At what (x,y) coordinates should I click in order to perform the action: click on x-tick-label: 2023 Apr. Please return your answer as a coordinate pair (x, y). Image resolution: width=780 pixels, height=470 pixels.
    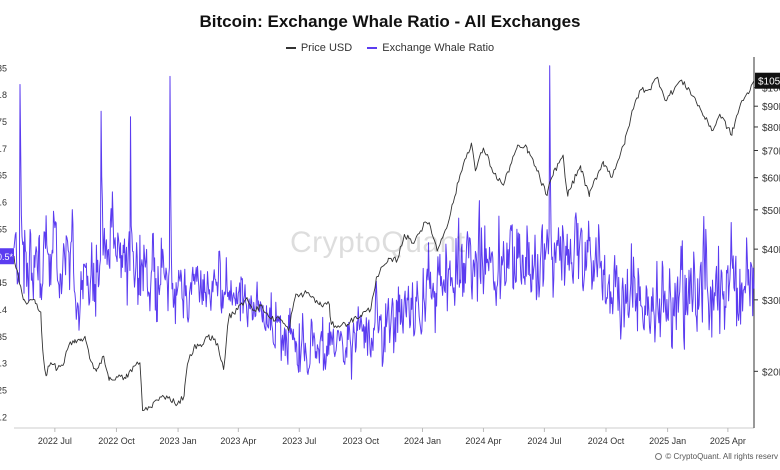
    Looking at the image, I should click on (238, 441).